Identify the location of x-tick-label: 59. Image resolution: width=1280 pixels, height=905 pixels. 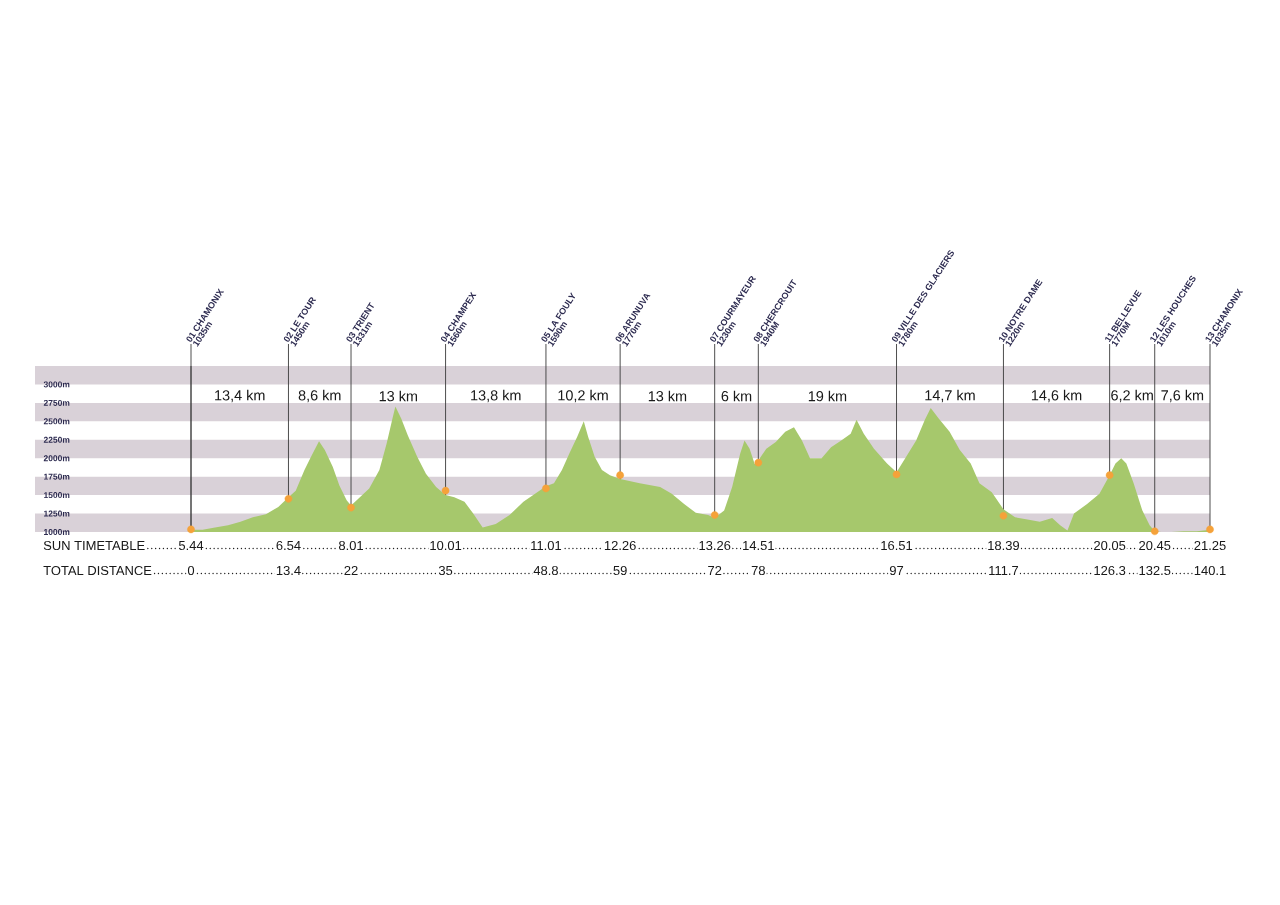
(620, 570).